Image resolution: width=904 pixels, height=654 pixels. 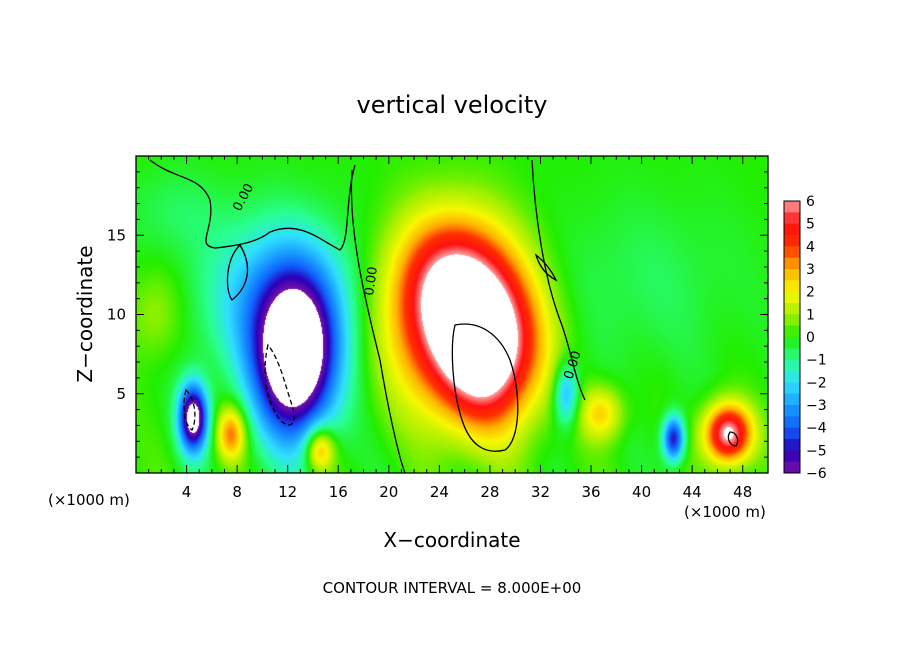 What do you see at coordinates (467, 492) in the screenshot?
I see `x-tick-labels: 4 8 12 16 20 24 28 32 36 40 44 48` at bounding box center [467, 492].